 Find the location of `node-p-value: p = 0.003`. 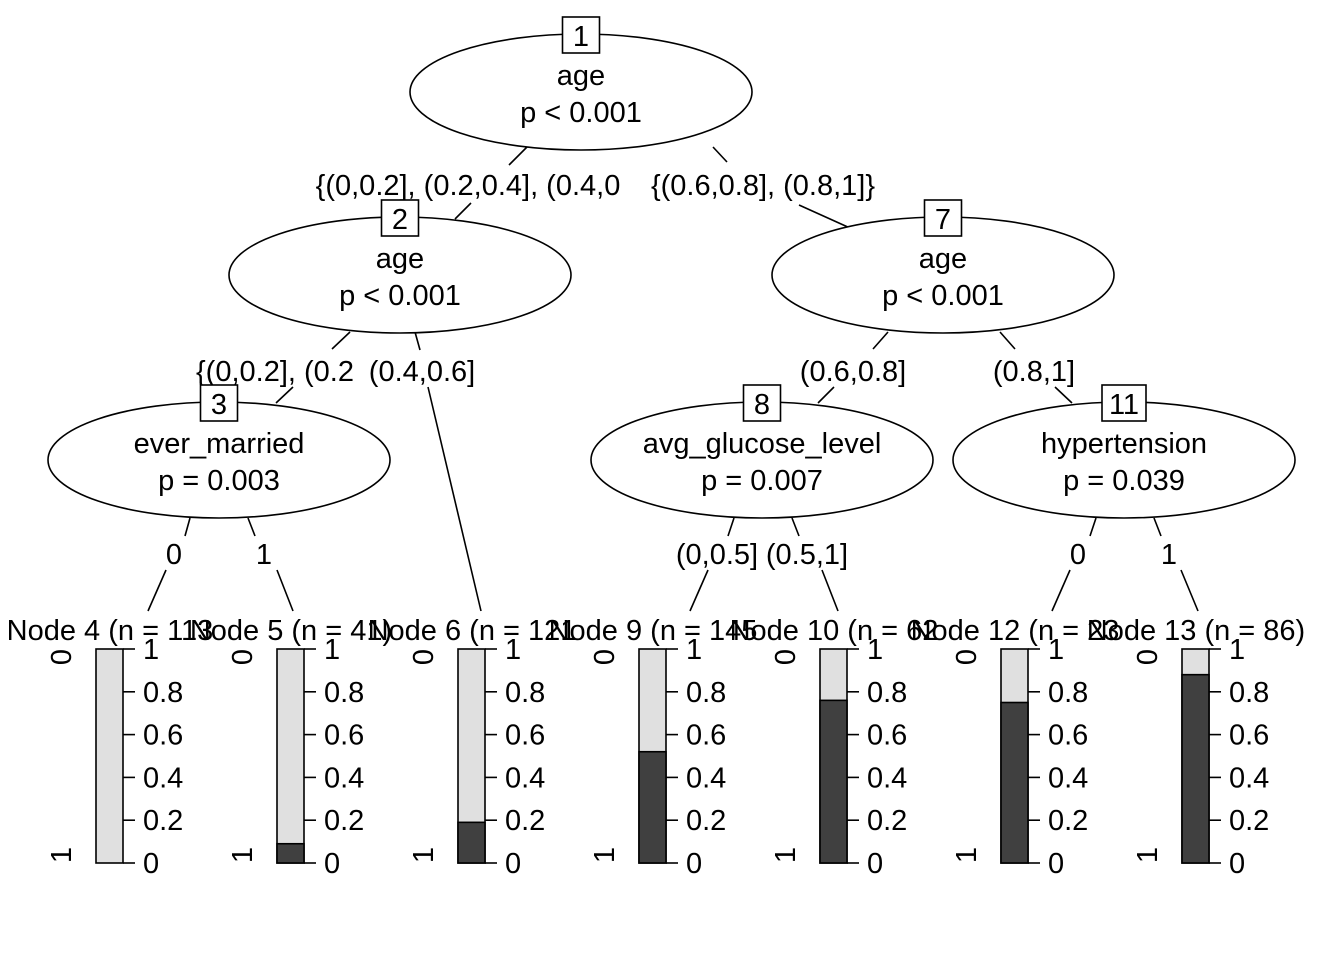

node-p-value: p = 0.003 is located at coordinates (219, 481).